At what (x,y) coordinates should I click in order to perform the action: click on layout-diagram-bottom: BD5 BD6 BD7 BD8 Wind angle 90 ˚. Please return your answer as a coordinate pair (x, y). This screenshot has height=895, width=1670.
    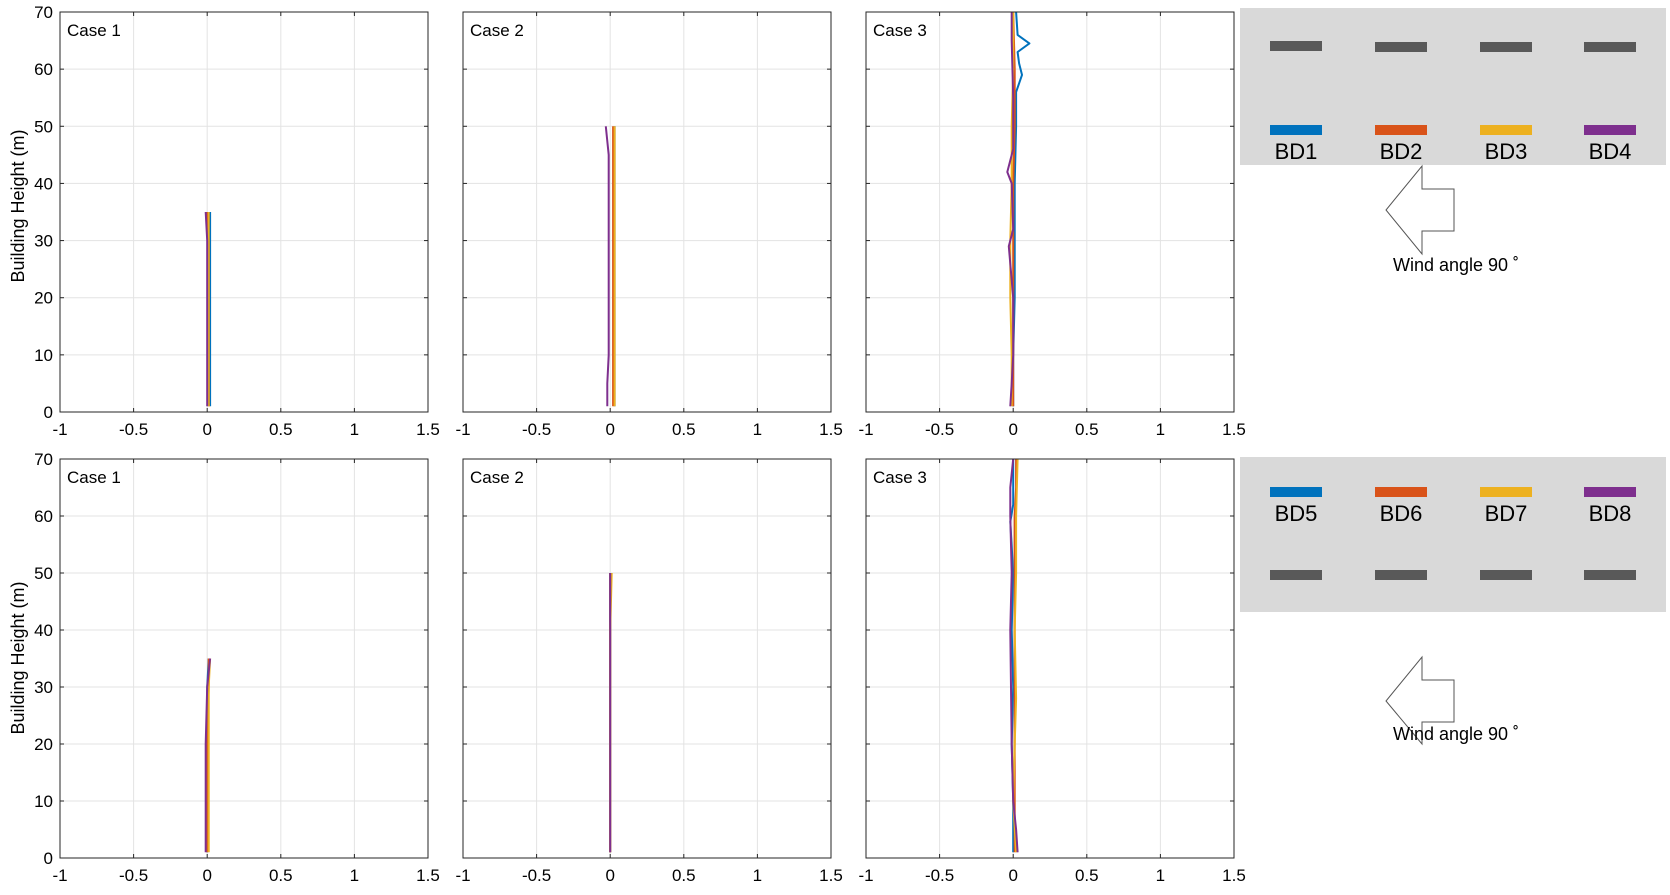
    Looking at the image, I should click on (1453, 601).